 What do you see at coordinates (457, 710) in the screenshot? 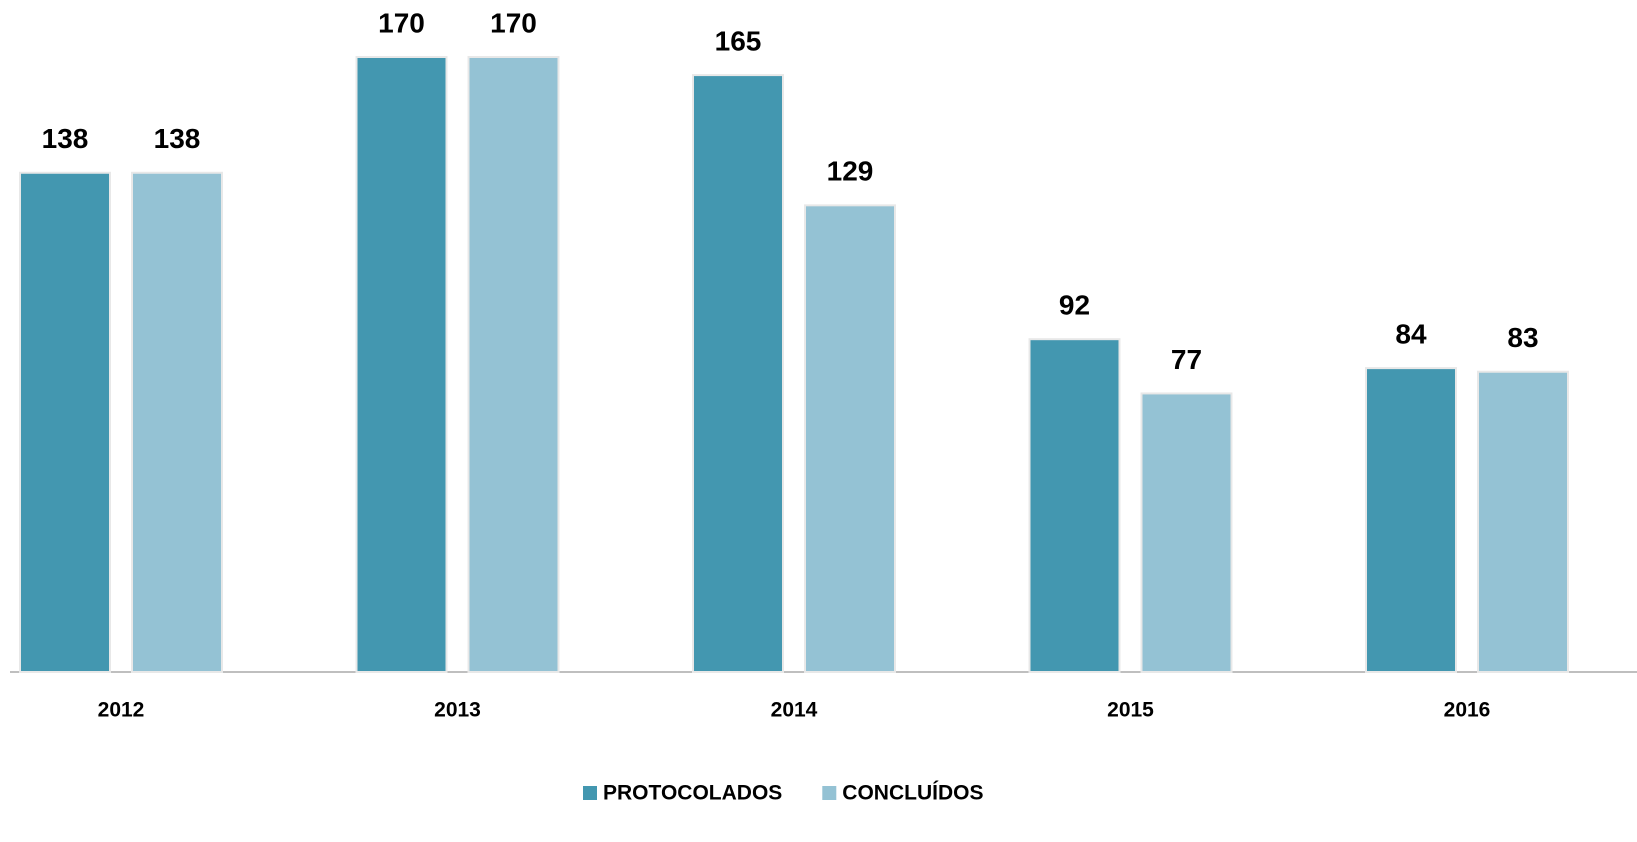
I see `x-tick-label: 2013` at bounding box center [457, 710].